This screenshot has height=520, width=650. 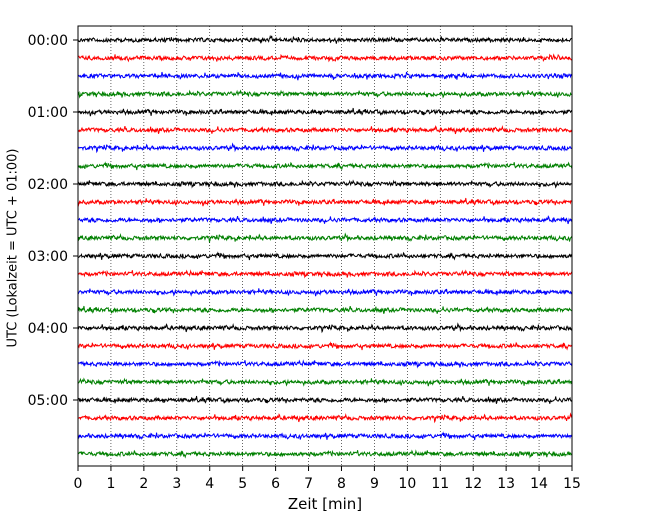 What do you see at coordinates (325, 76) in the screenshot?
I see `trace-00:30` at bounding box center [325, 76].